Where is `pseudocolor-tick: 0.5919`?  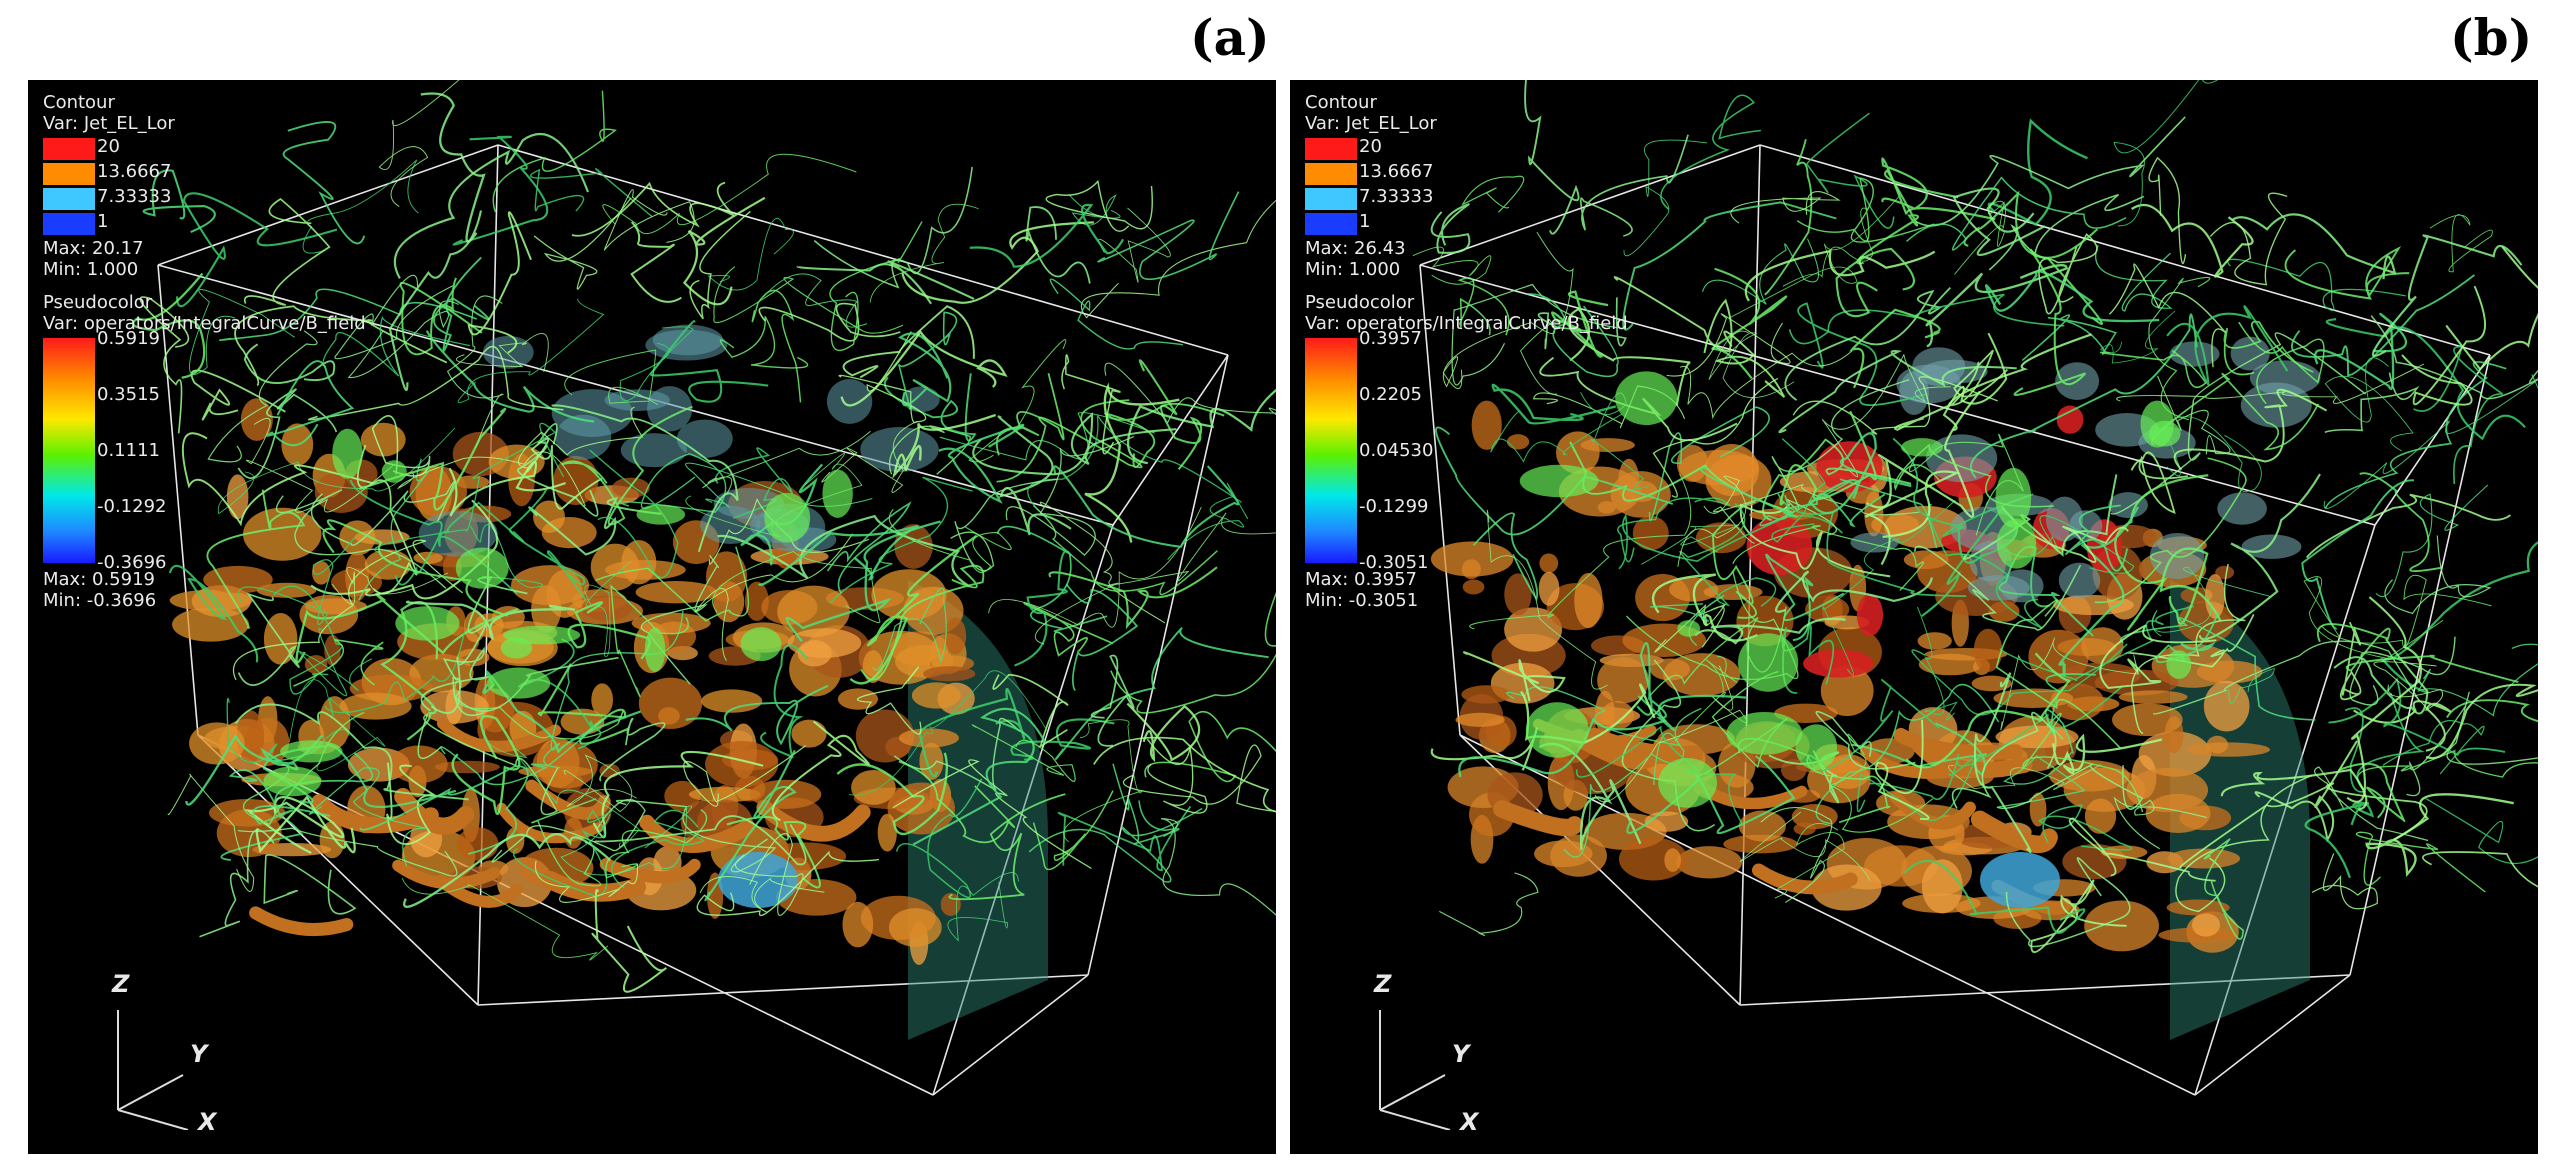
pseudocolor-tick: 0.5919 is located at coordinates (128, 338).